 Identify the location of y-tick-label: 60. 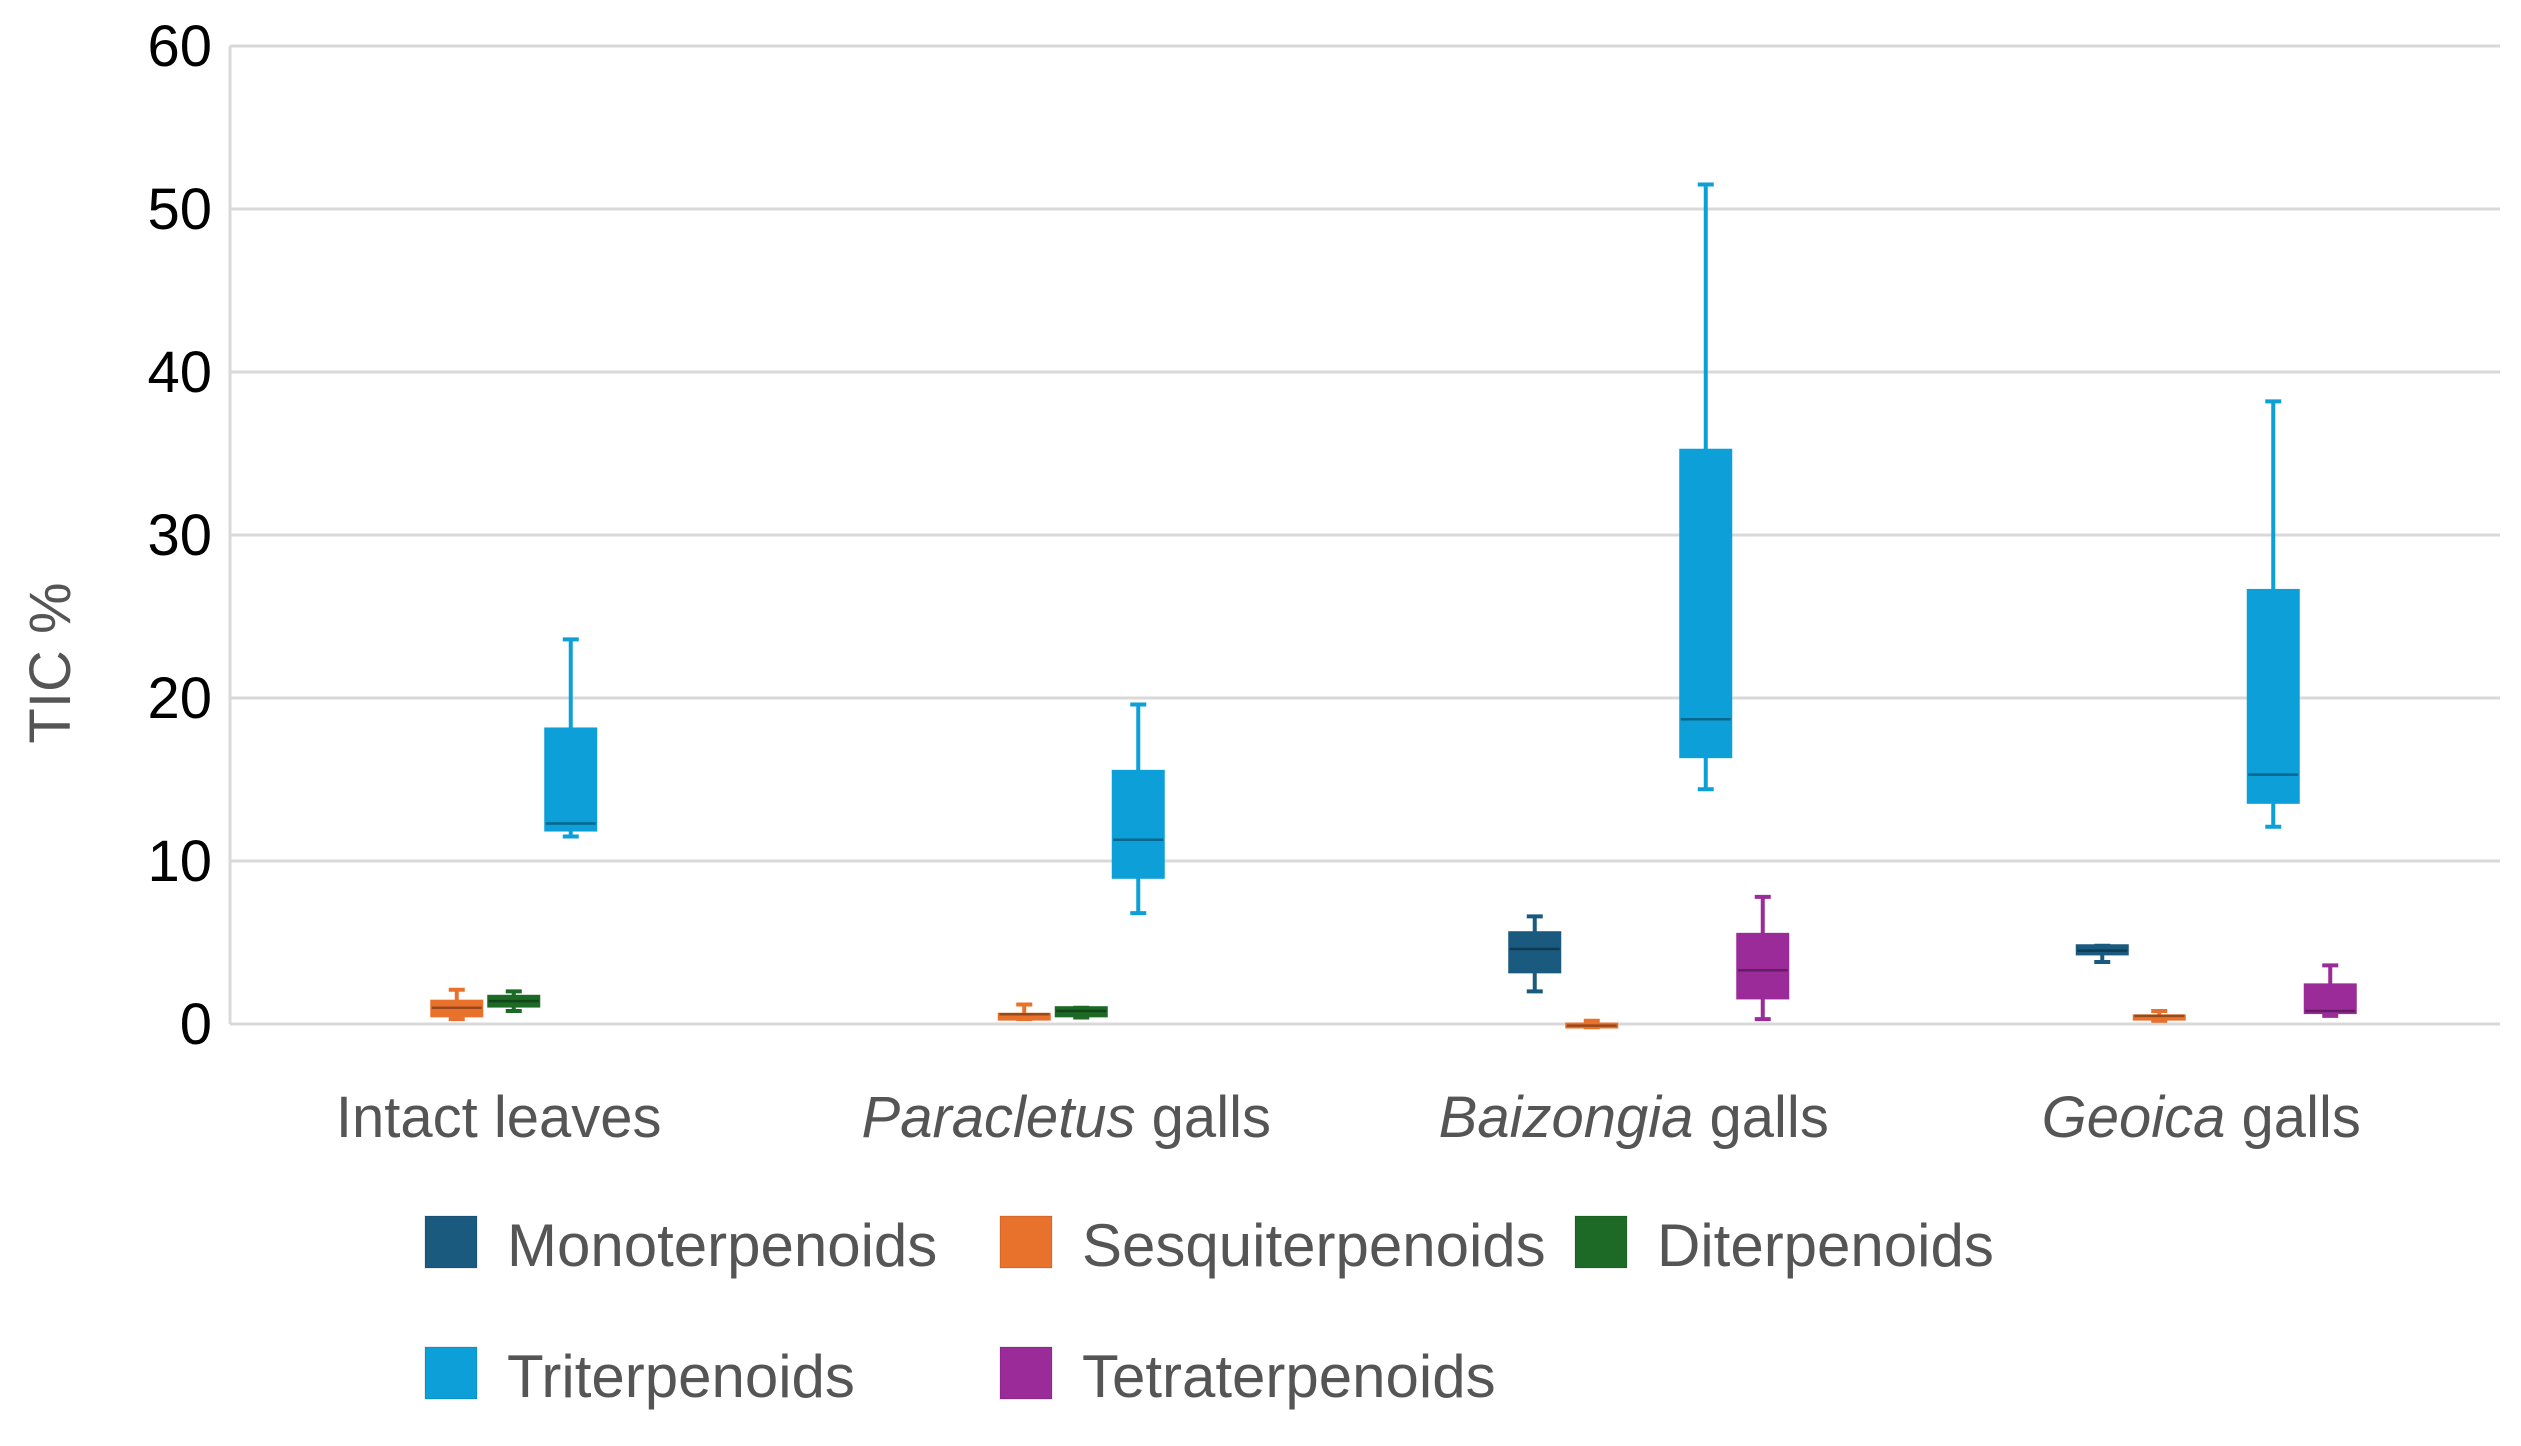
(179, 46).